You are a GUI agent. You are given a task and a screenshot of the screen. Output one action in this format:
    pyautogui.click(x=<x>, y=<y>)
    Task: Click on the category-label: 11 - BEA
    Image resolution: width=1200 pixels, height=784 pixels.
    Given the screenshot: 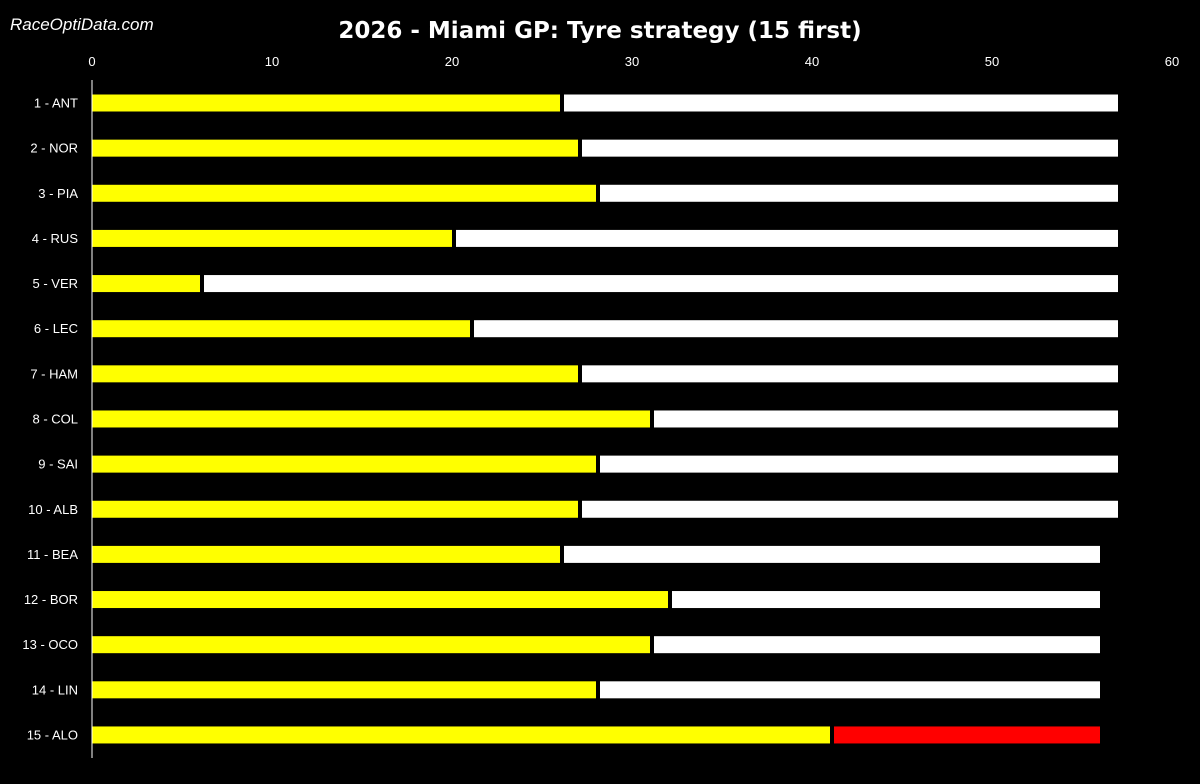 What is the action you would take?
    pyautogui.click(x=52, y=554)
    